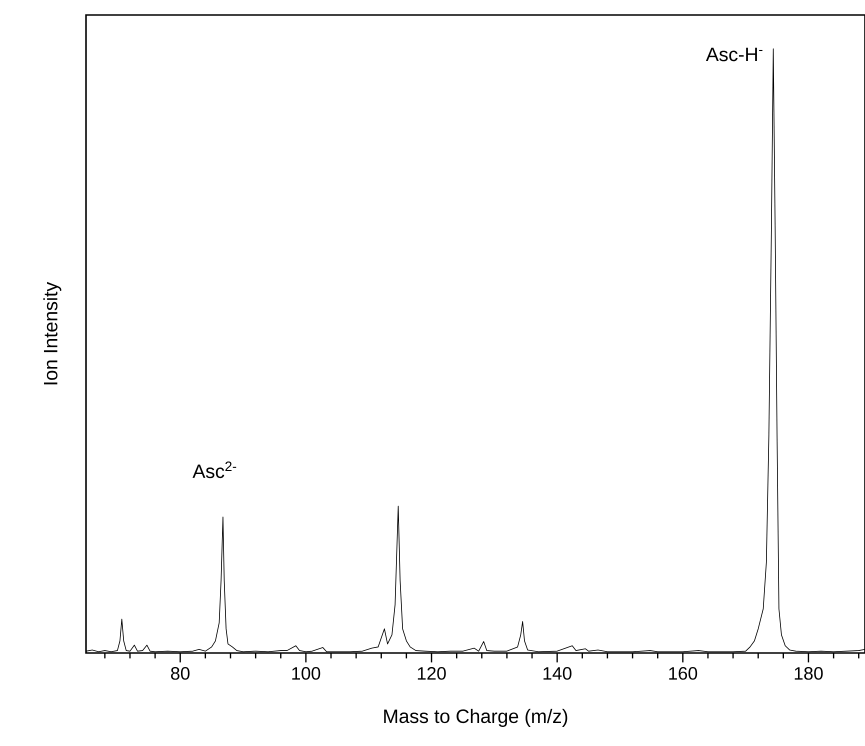 The image size is (865, 746). I want to click on x-tick-label: 100, so click(306, 673).